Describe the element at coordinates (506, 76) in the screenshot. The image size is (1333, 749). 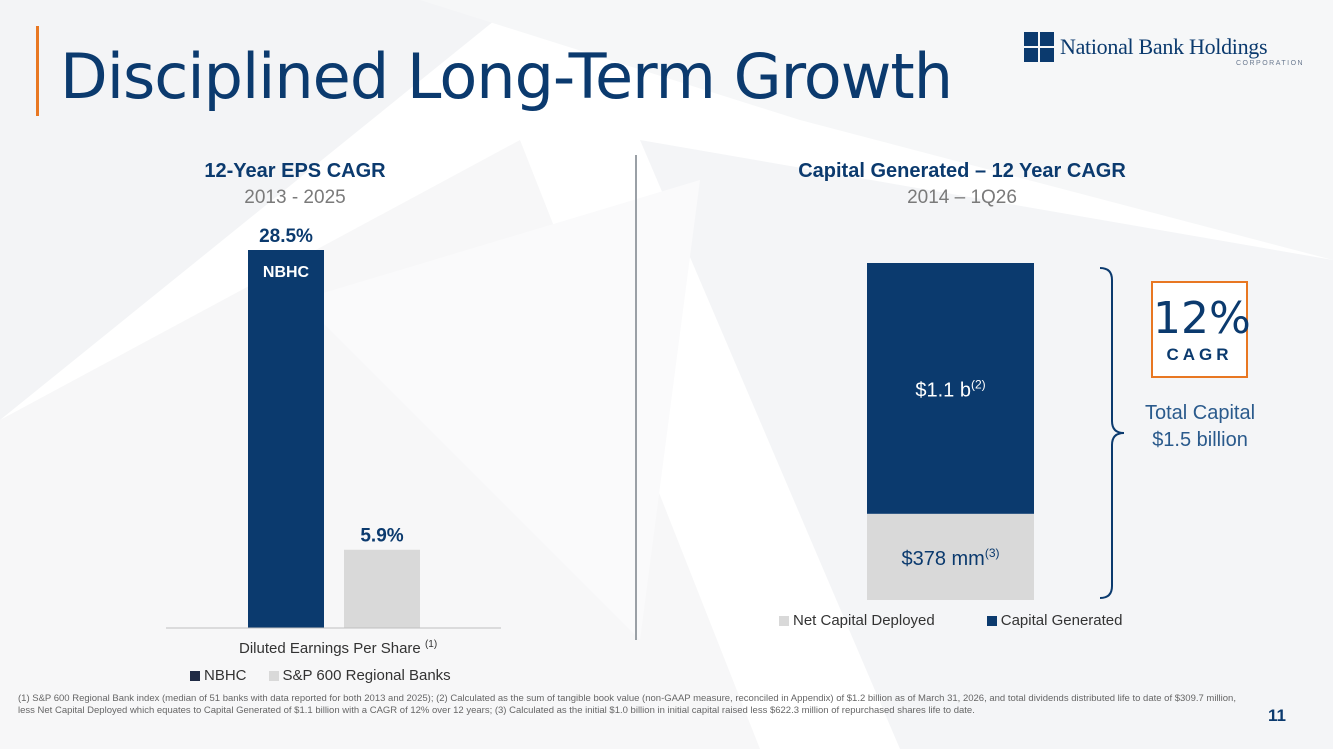
I see `page-title: Disciplined Long-Term Growth` at that location.